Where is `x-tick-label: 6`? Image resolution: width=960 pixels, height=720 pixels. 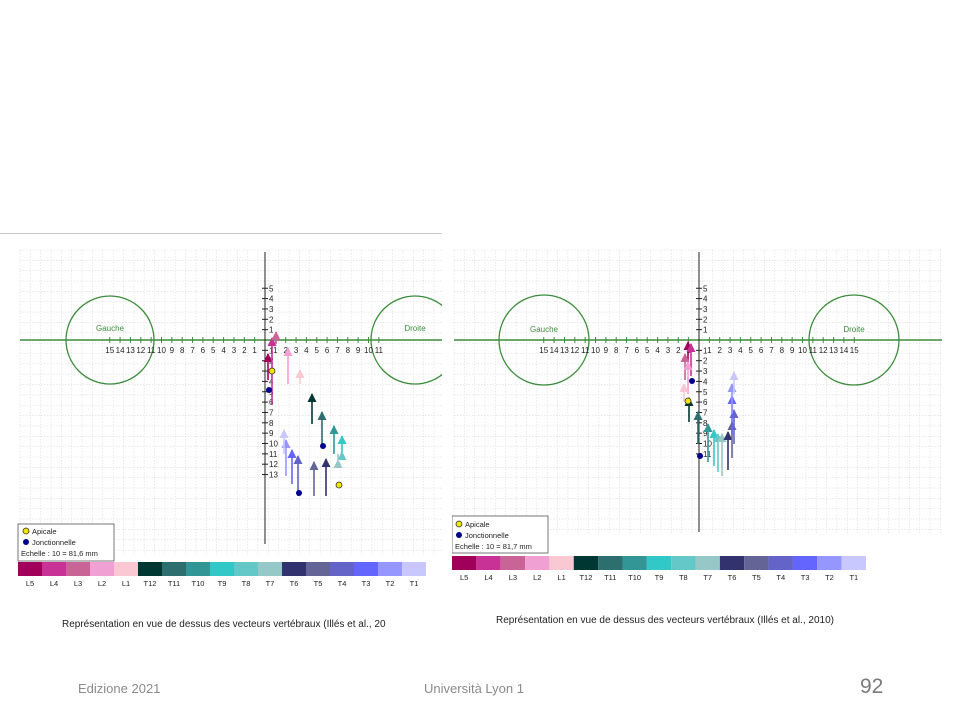
x-tick-label: 6 is located at coordinates (203, 350).